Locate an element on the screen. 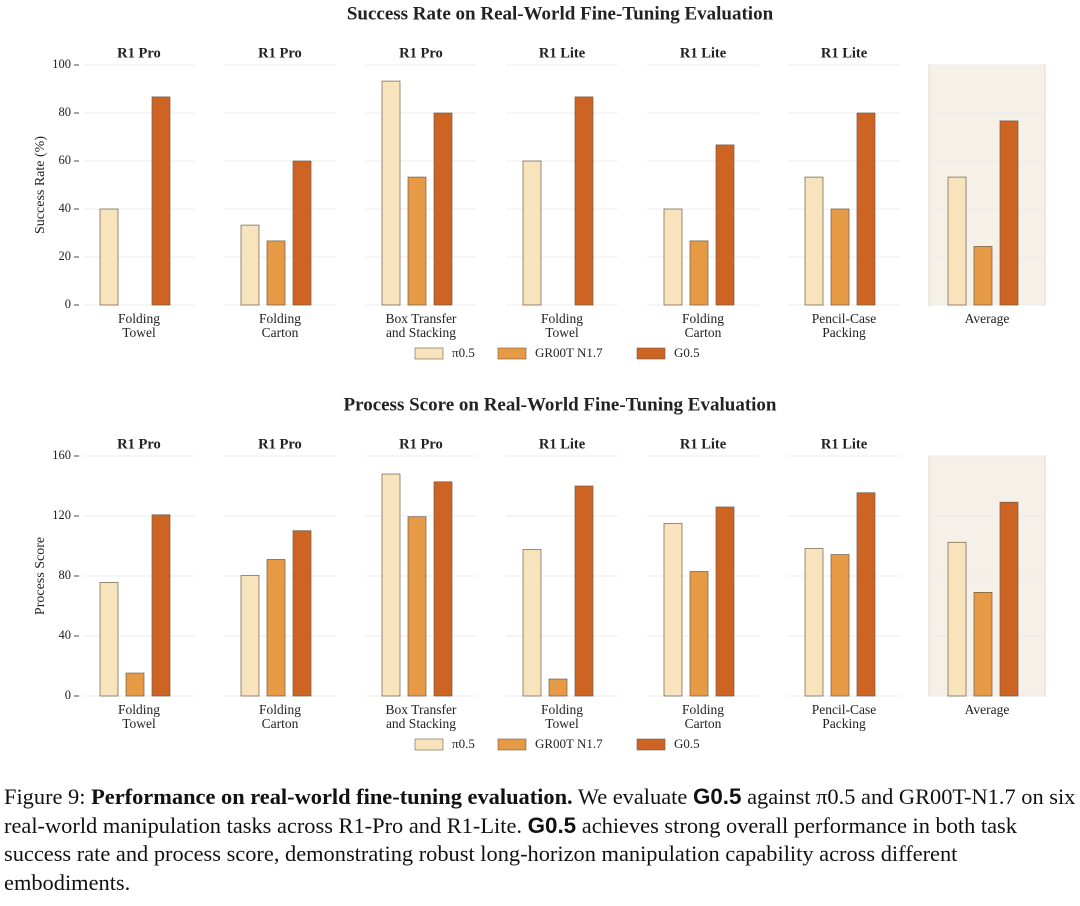  y-axis-label: Process Score is located at coordinates (40, 576).